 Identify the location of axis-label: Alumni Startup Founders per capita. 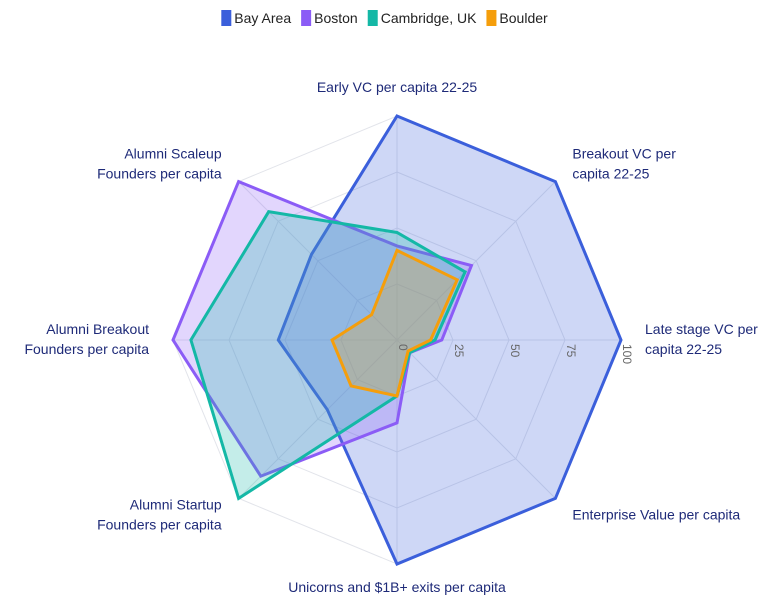
(159, 514).